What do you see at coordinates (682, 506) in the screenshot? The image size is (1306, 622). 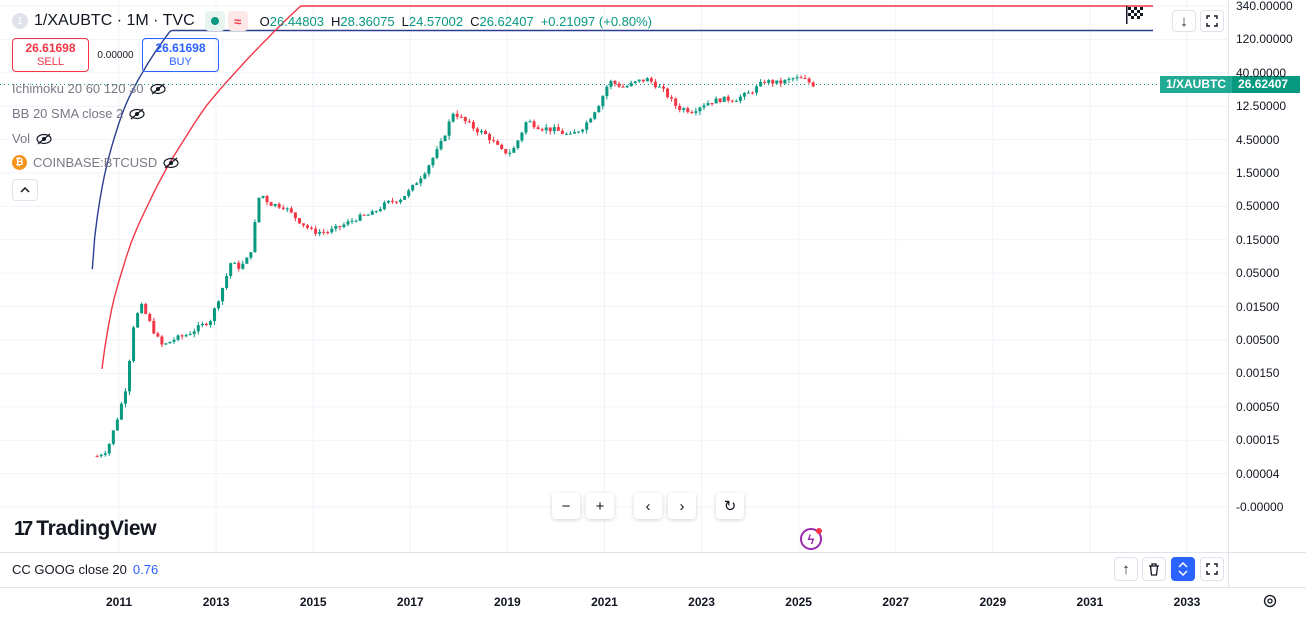 I see `scroll-right-button: ›` at bounding box center [682, 506].